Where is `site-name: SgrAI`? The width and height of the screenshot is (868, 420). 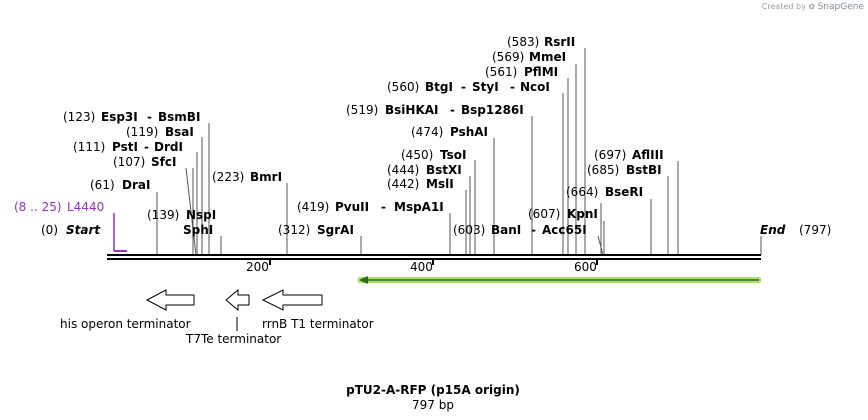
site-name: SgrAI is located at coordinates (335, 230).